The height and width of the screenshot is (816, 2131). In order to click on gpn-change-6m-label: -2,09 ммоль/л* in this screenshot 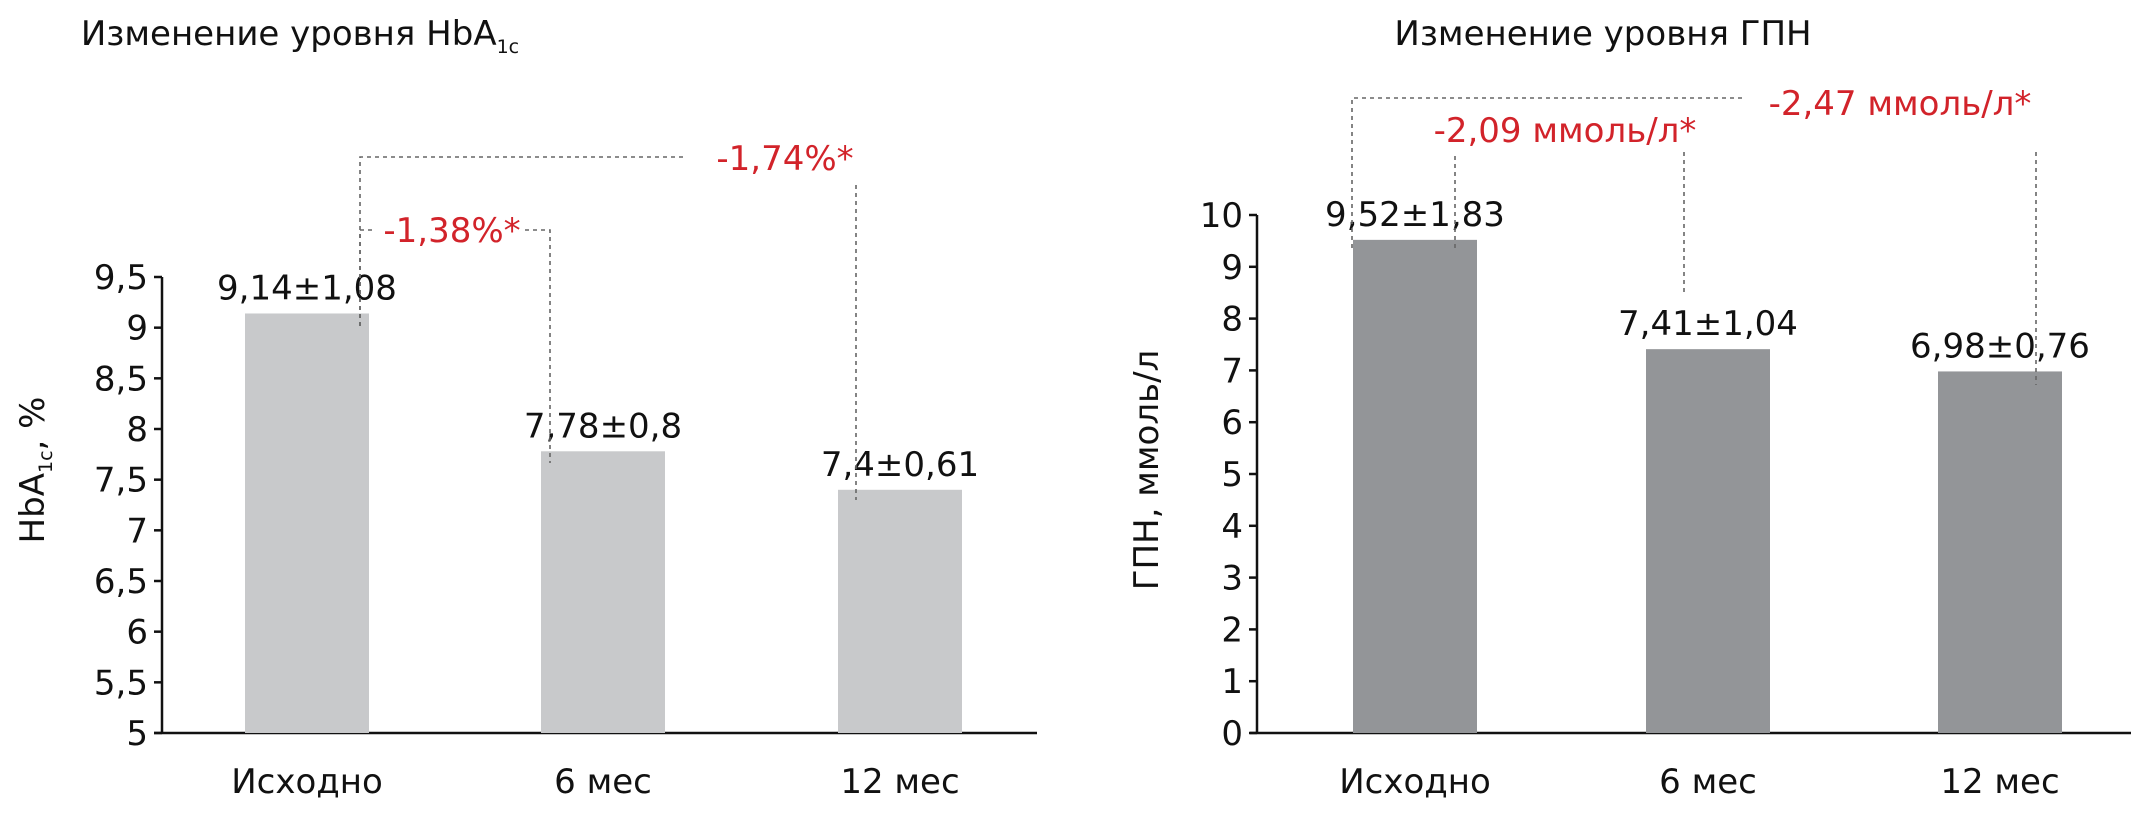, I will do `click(1565, 131)`.